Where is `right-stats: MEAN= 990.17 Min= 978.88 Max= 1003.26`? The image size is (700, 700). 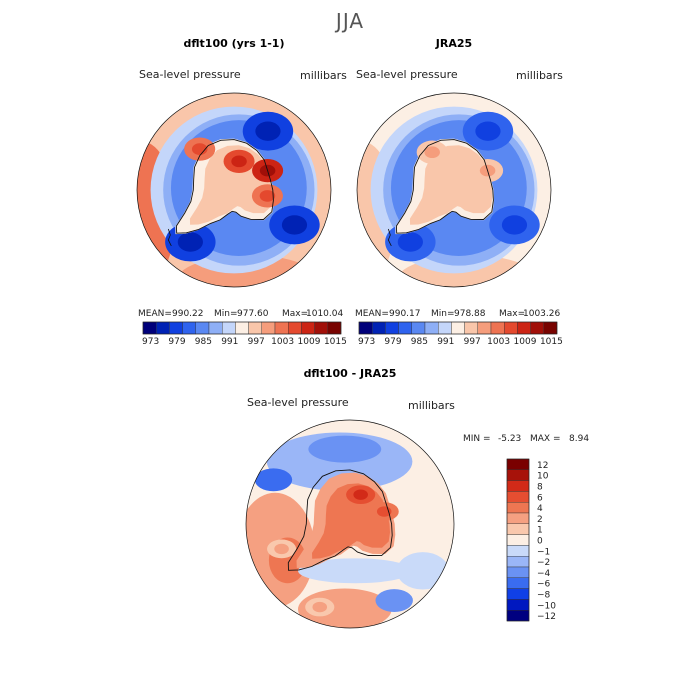
right-stats: MEAN= 990.17 Min= 978.88 Max= 1003.26 is located at coordinates (457, 314).